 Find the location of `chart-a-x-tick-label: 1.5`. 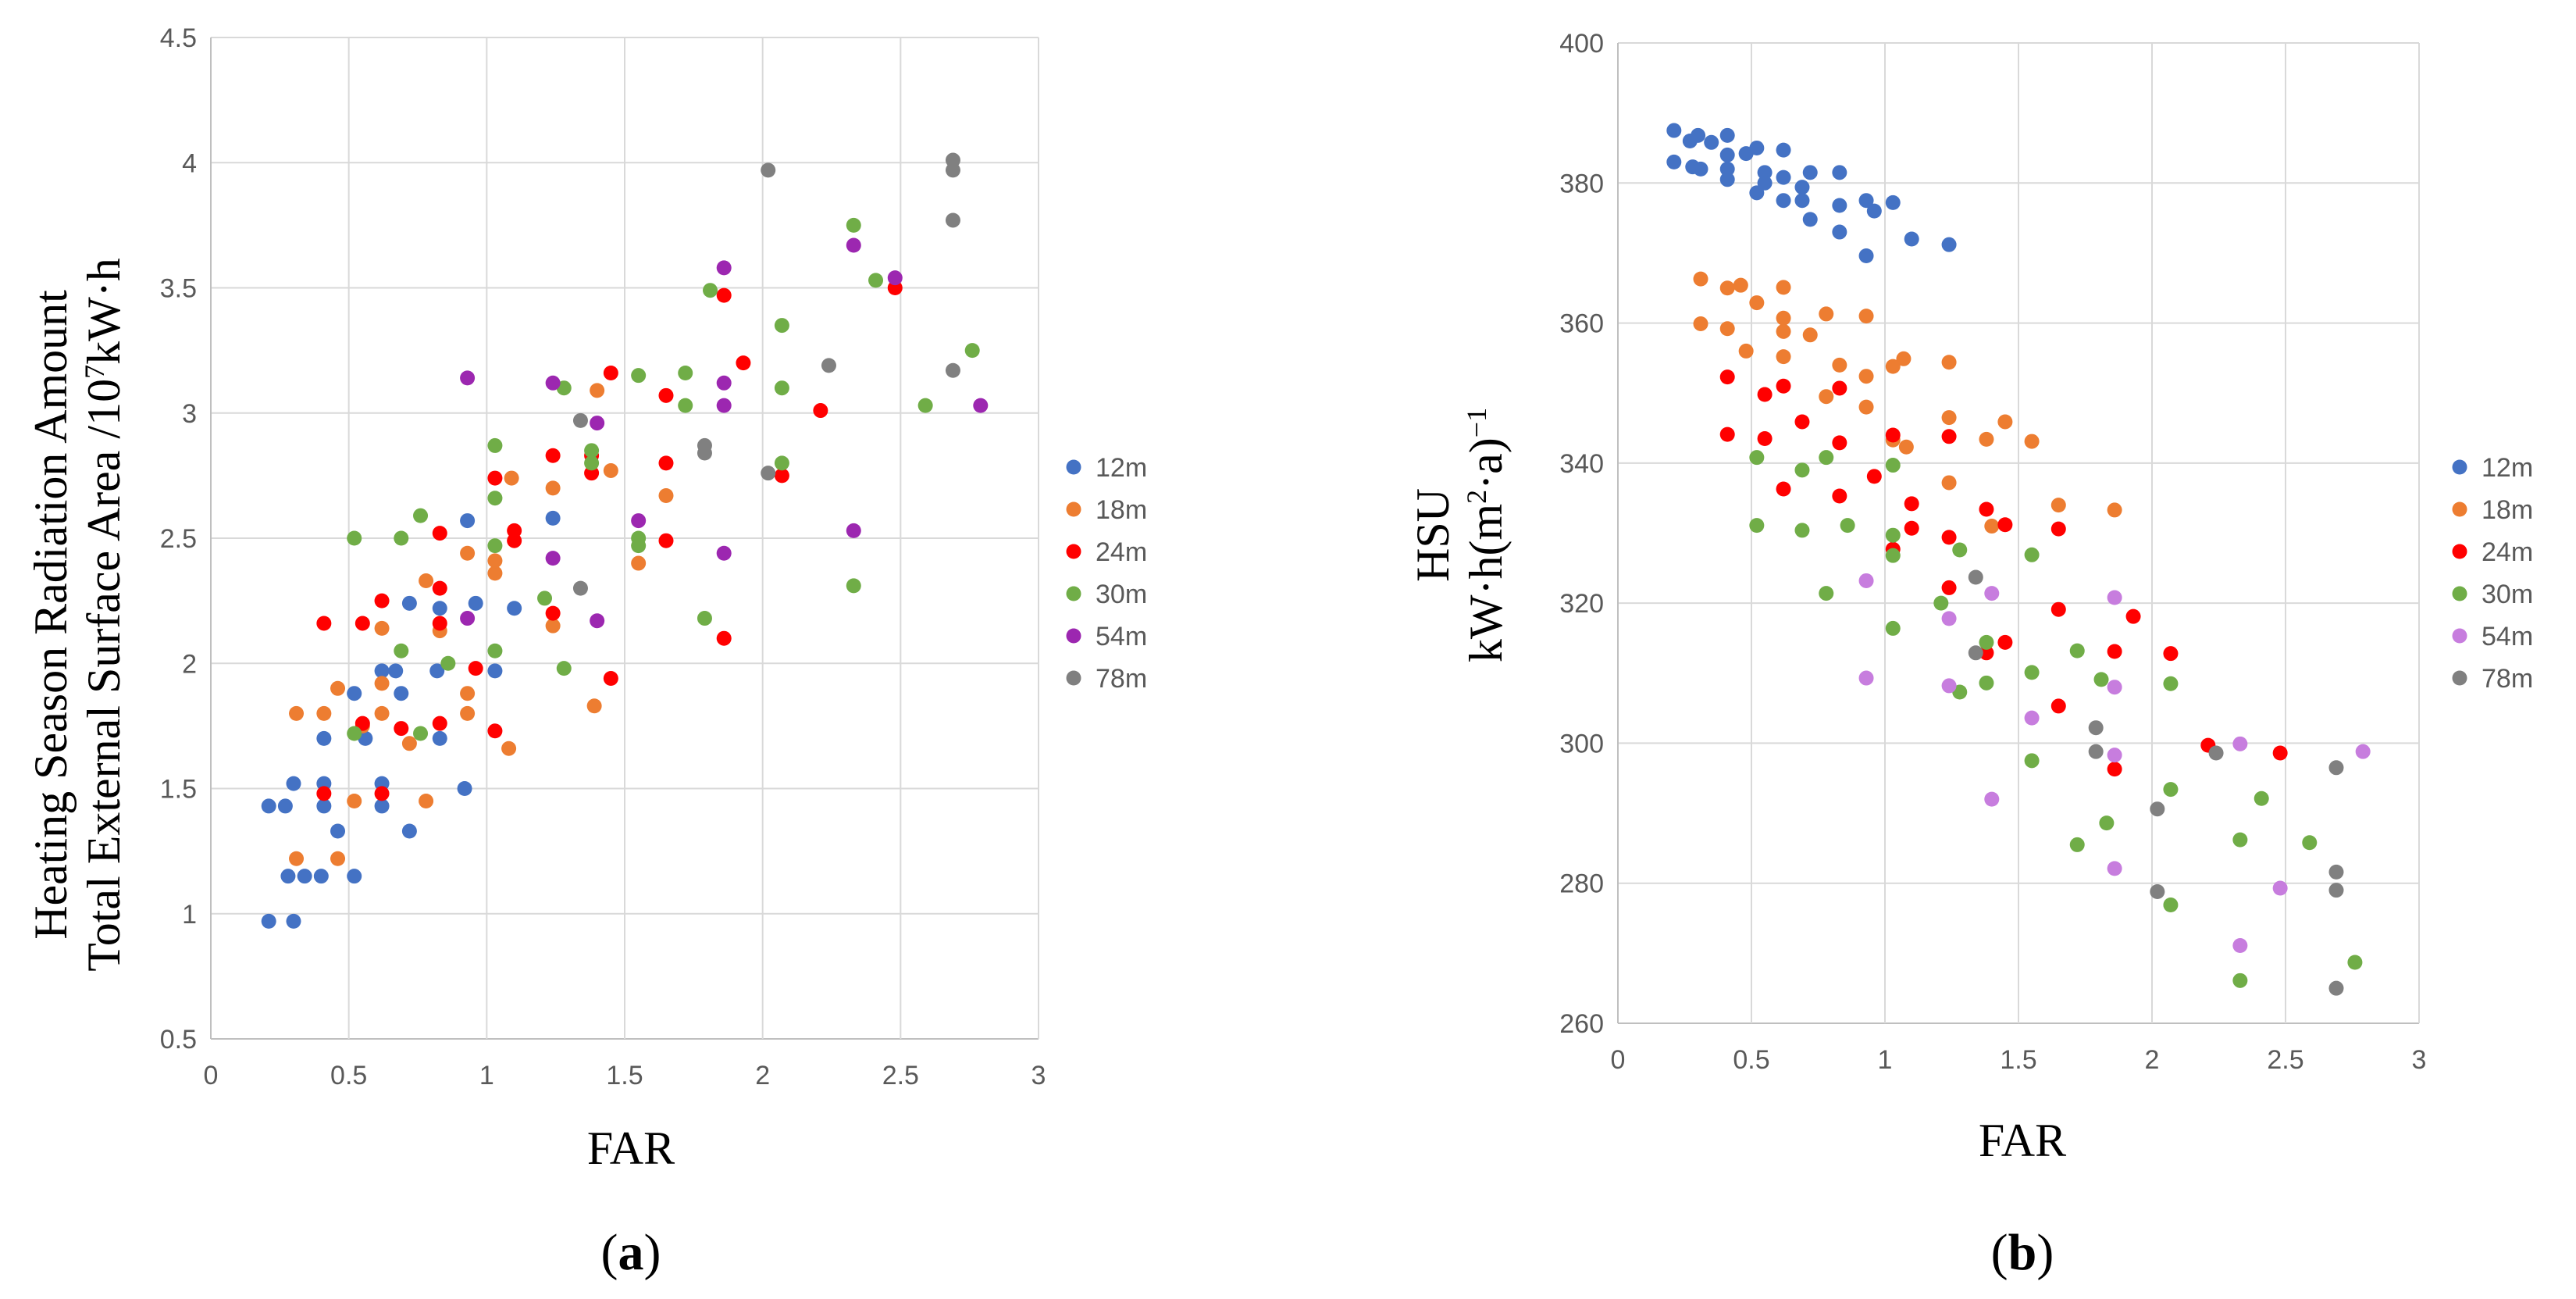

chart-a-x-tick-label: 1.5 is located at coordinates (624, 1075).